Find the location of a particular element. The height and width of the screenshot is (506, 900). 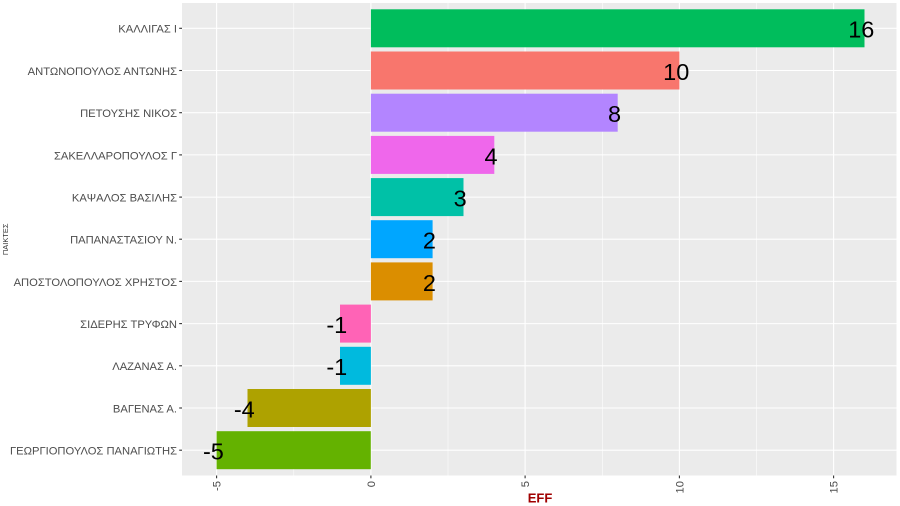

svg-text: 0 is located at coordinates (372, 484).